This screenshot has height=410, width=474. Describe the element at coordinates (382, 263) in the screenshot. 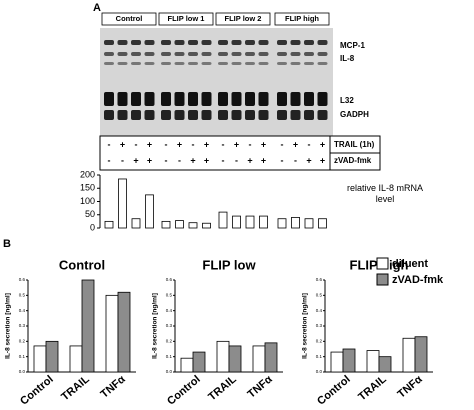

I see `legend-swatch` at that location.